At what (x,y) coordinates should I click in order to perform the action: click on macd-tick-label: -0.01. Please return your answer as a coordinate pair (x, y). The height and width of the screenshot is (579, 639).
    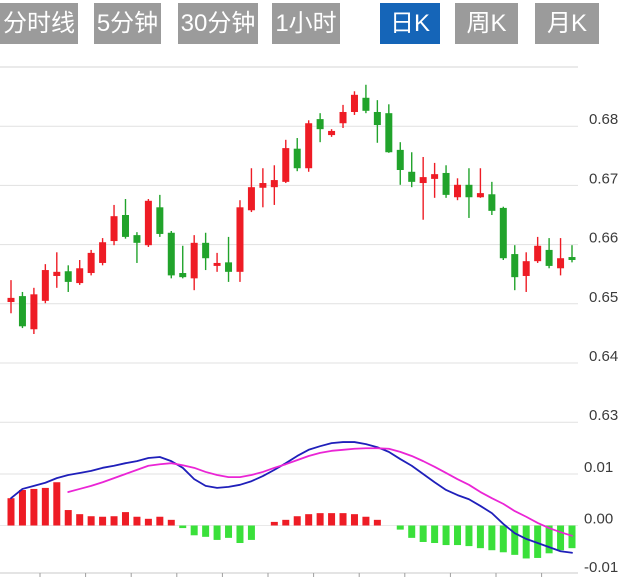
    Looking at the image, I should click on (601, 567).